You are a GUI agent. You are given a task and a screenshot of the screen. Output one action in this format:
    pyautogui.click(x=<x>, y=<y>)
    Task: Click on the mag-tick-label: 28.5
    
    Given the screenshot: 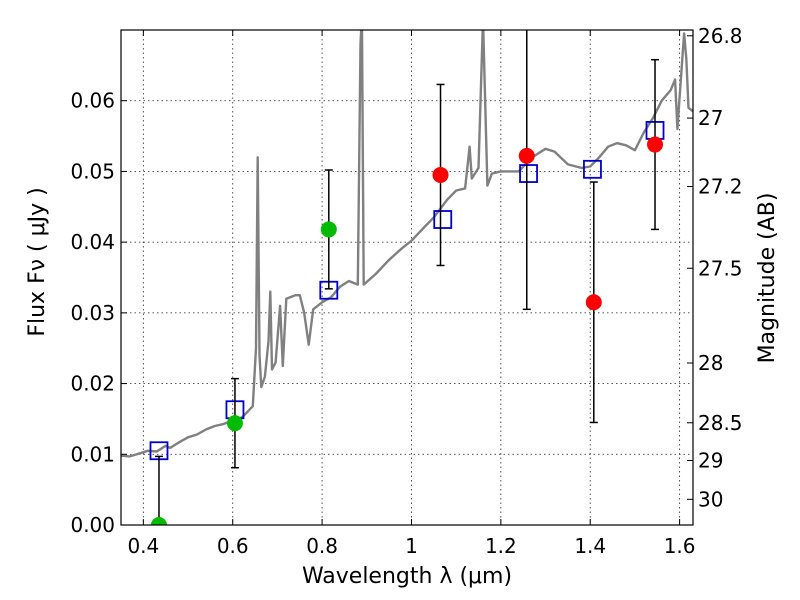 What is the action you would take?
    pyautogui.click(x=720, y=423)
    